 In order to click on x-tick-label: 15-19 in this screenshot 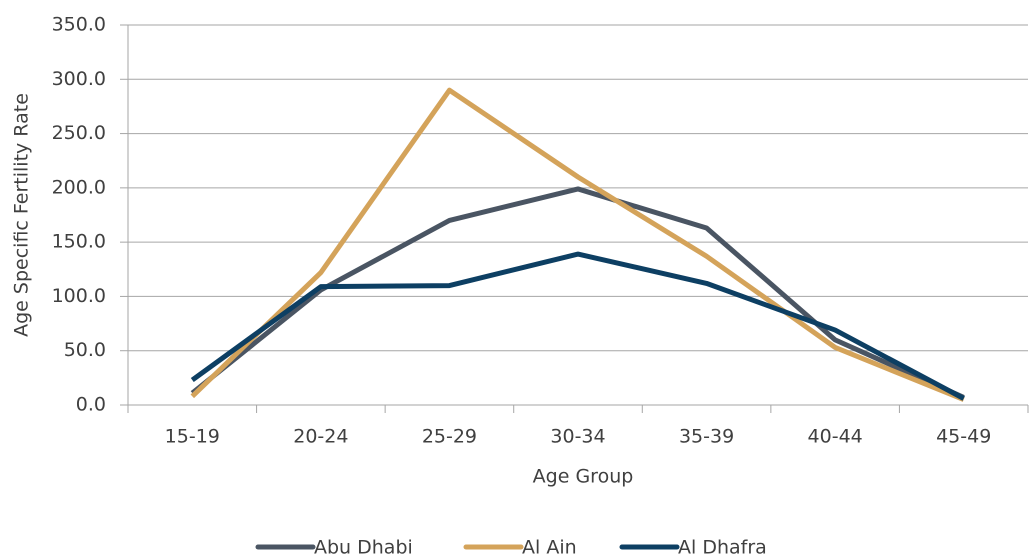, I will do `click(192, 437)`.